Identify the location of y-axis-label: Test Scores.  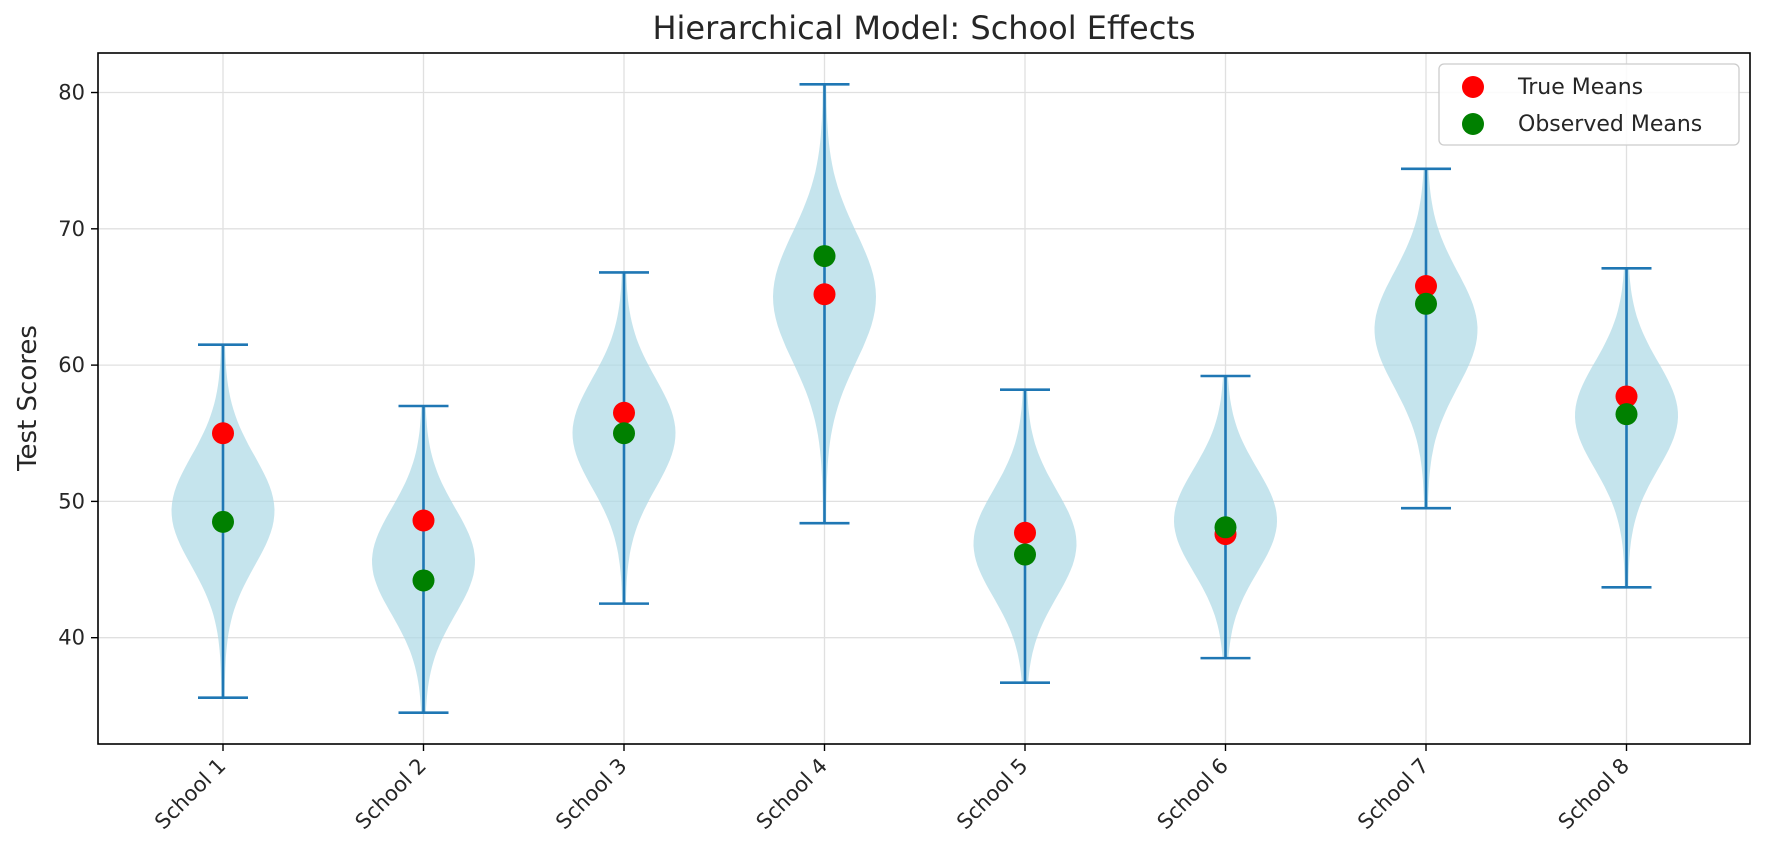
(28, 398).